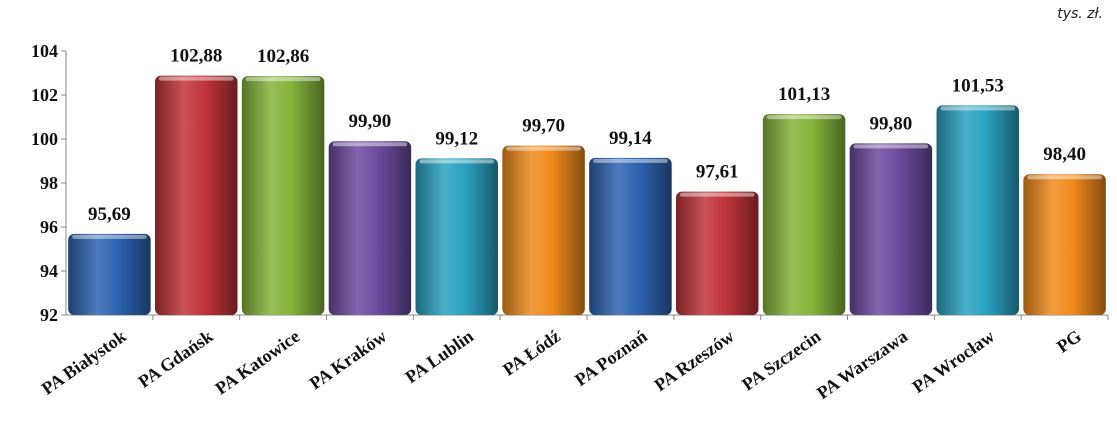 The image size is (1117, 443). What do you see at coordinates (804, 94) in the screenshot?
I see `data-label: 101,13` at bounding box center [804, 94].